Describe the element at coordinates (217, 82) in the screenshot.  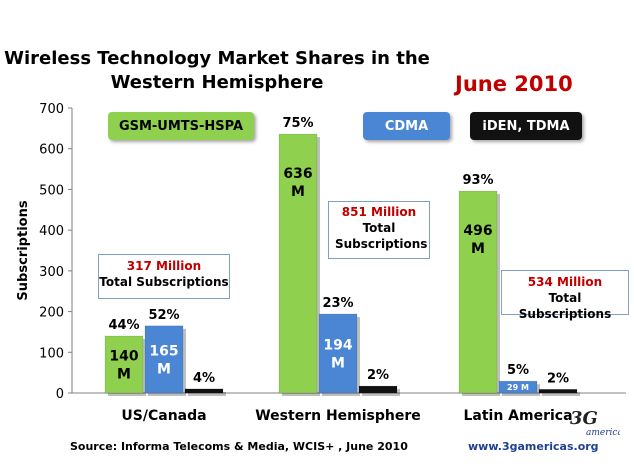
I see `chart-title-line2: Western Hemisphere` at that location.